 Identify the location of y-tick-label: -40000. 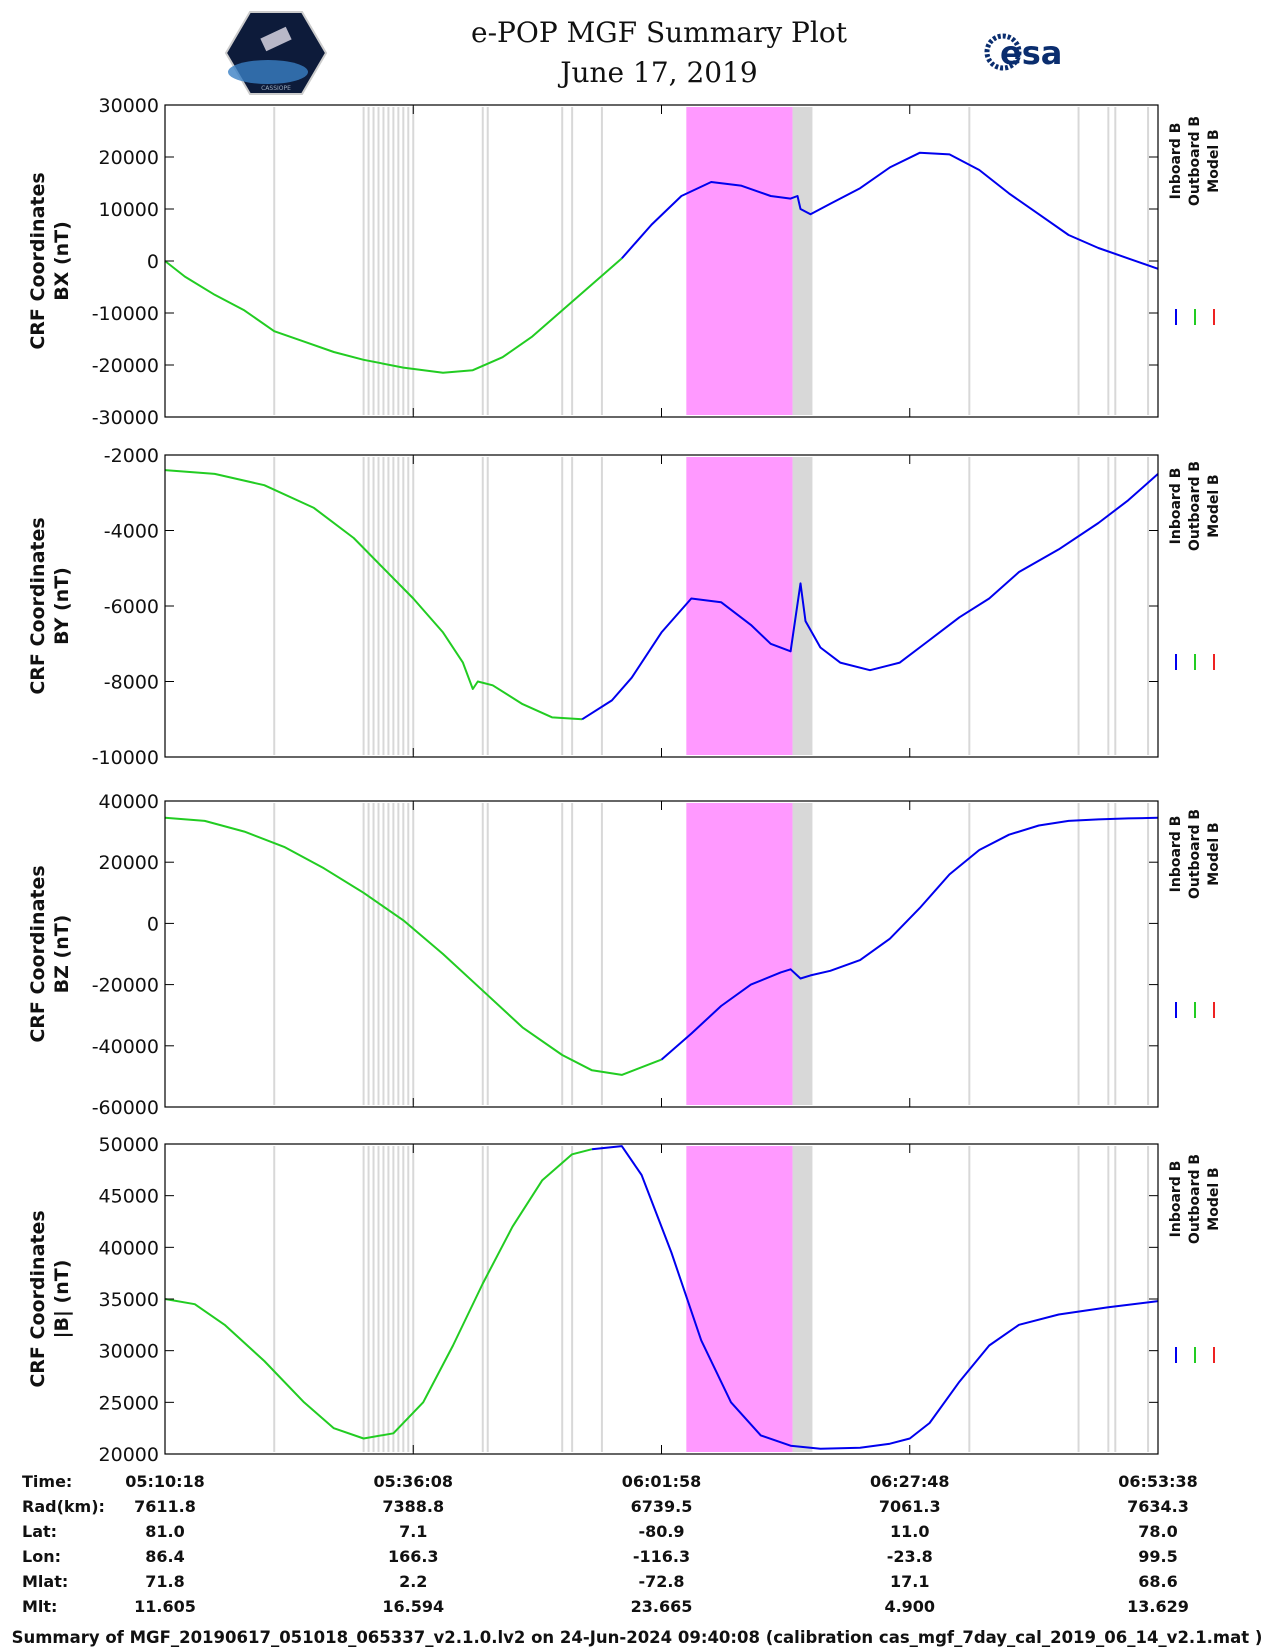
(125, 1047).